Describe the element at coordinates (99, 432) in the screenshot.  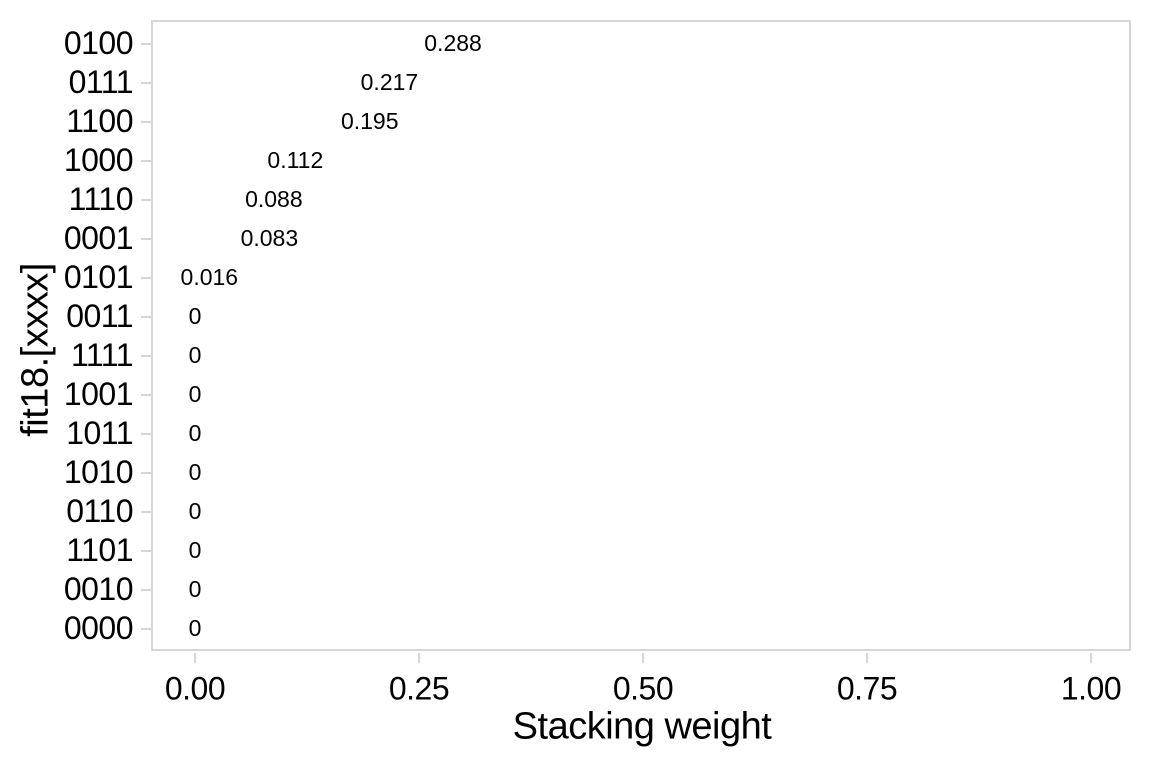
I see `y-tick-label: 1011` at that location.